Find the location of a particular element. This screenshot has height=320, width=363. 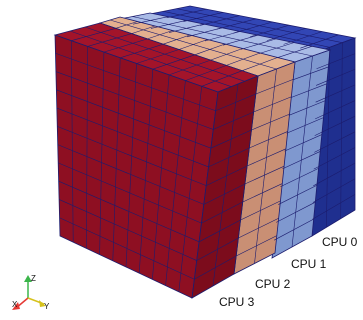

x-axis-label: X is located at coordinates (15, 304).